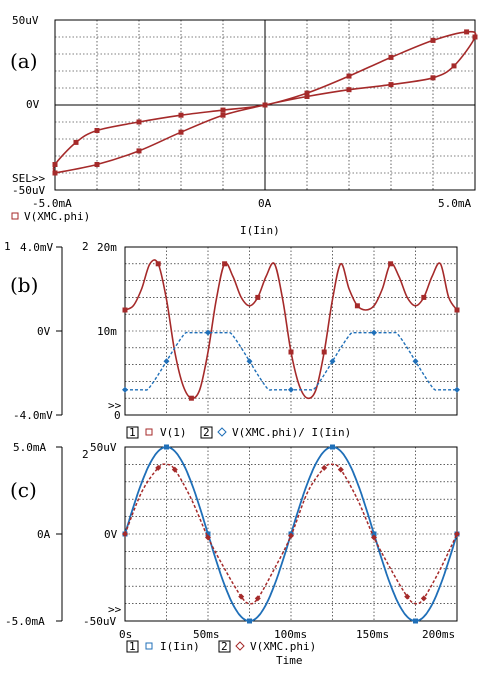 The height and width of the screenshot is (676, 491). What do you see at coordinates (454, 203) in the screenshot?
I see `panel-a-xtick-right: 5.0mA` at bounding box center [454, 203].